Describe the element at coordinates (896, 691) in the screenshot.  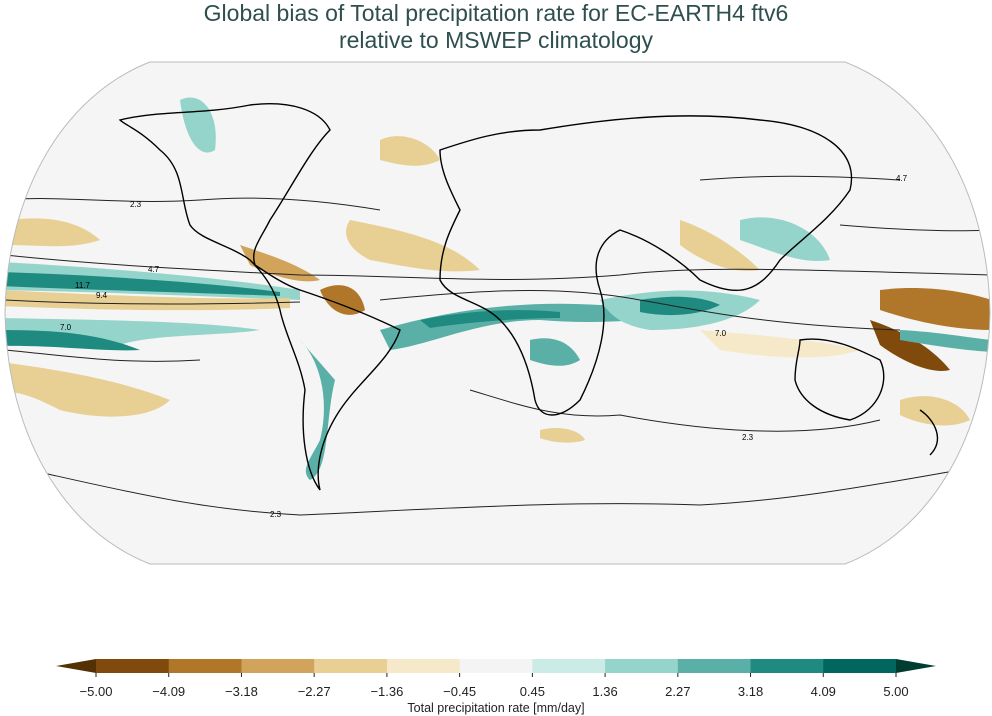
I see `colorbar-tick-label: 5.00` at that location.